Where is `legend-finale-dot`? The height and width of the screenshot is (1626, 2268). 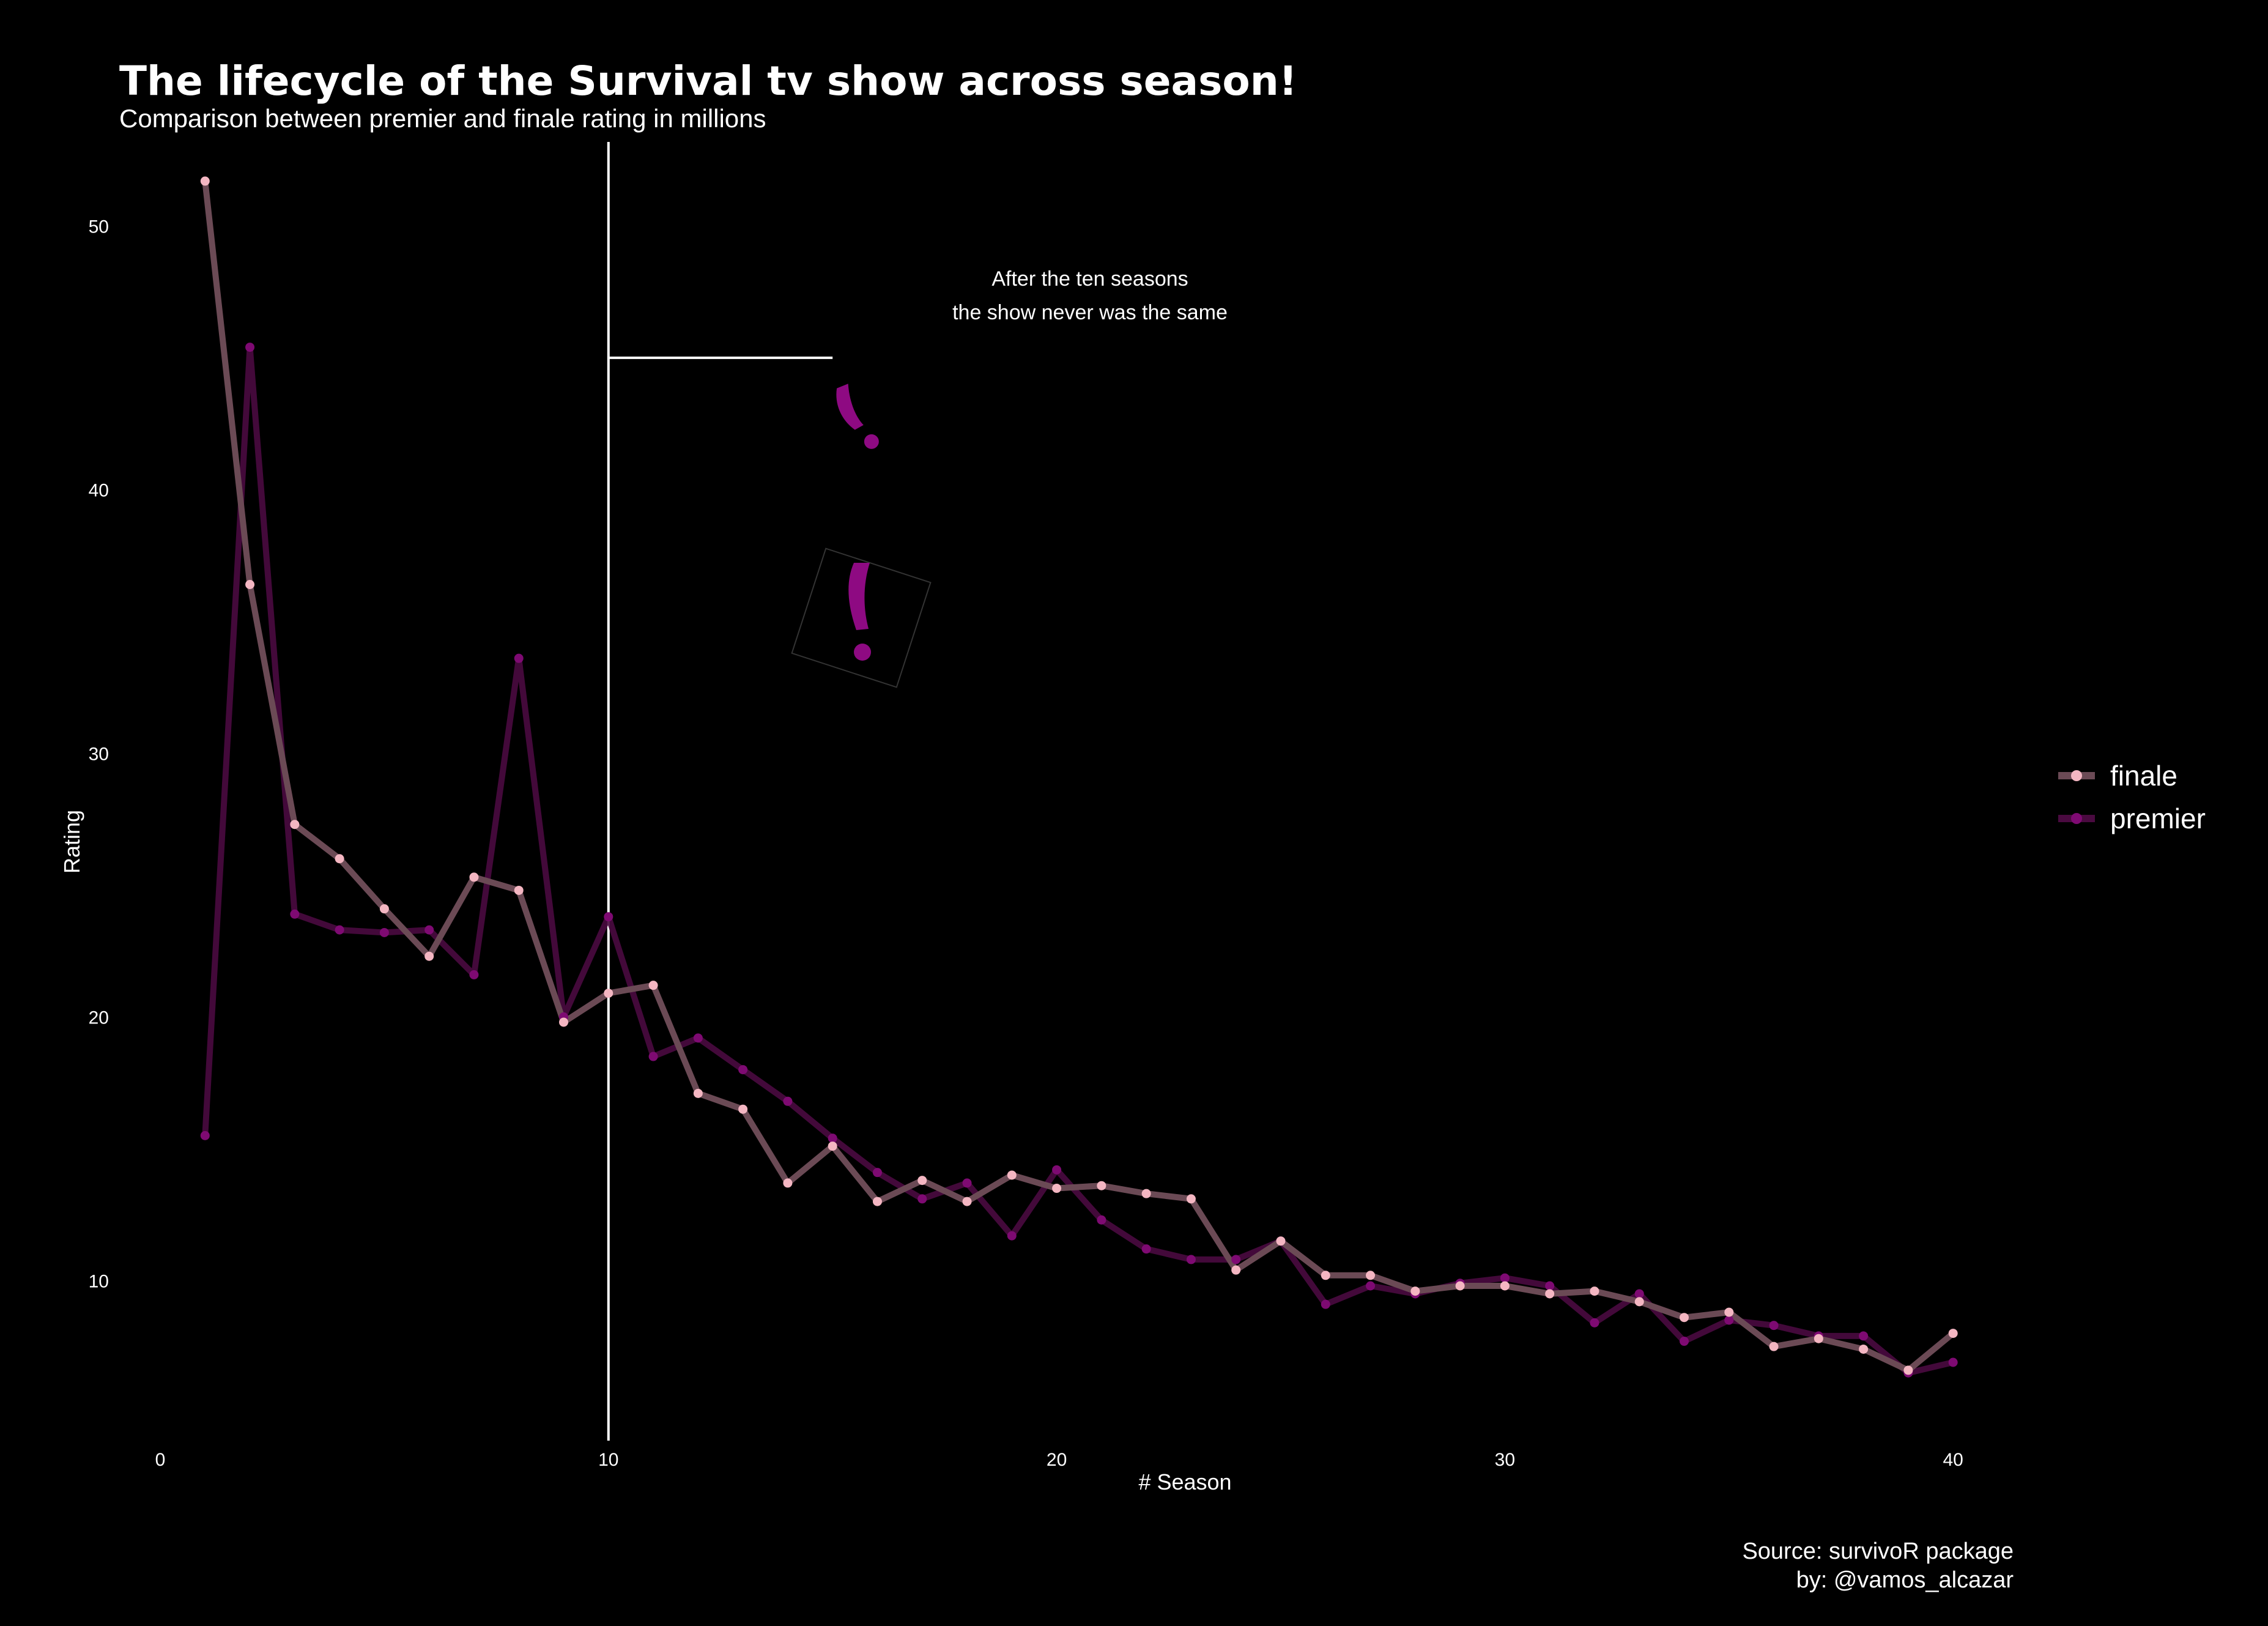
legend-finale-dot is located at coordinates (2076, 775).